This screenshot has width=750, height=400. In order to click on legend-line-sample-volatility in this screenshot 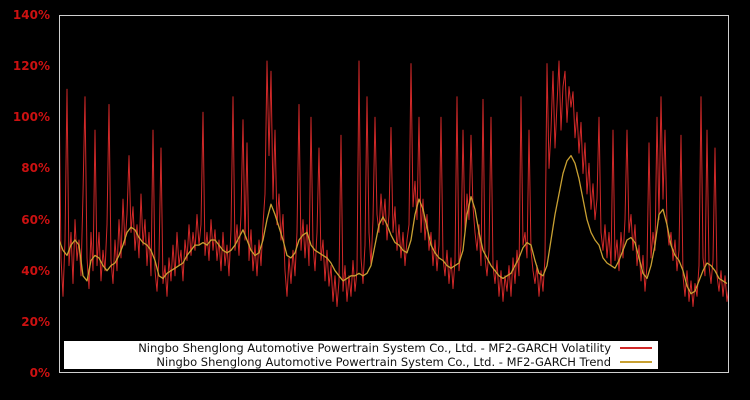, I will do `click(636, 348)`.